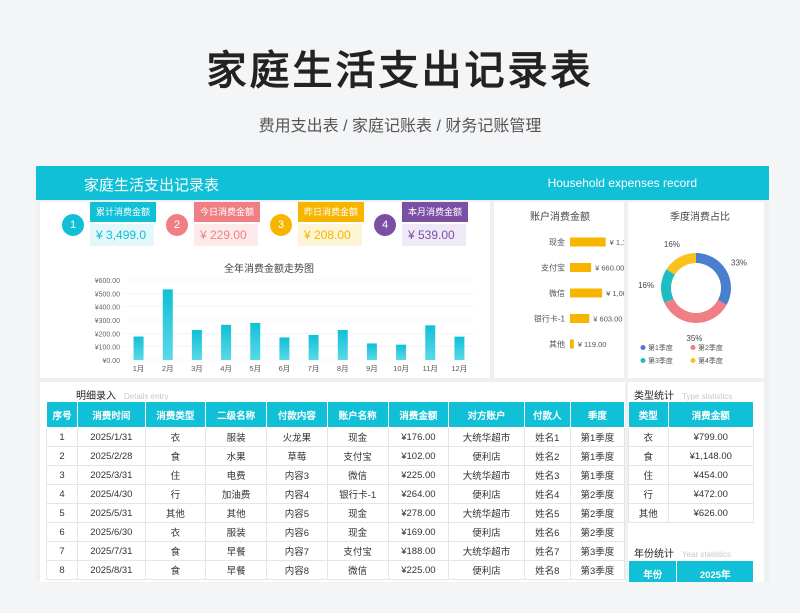 This screenshot has width=800, height=613. I want to click on table-cell: 3, so click(62, 475).